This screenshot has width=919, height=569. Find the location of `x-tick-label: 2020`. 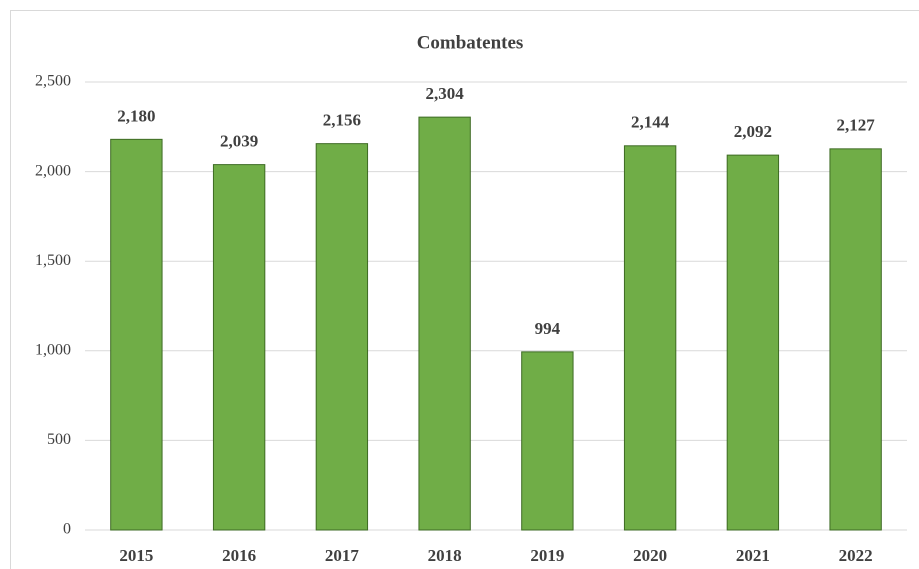

x-tick-label: 2020 is located at coordinates (650, 555).